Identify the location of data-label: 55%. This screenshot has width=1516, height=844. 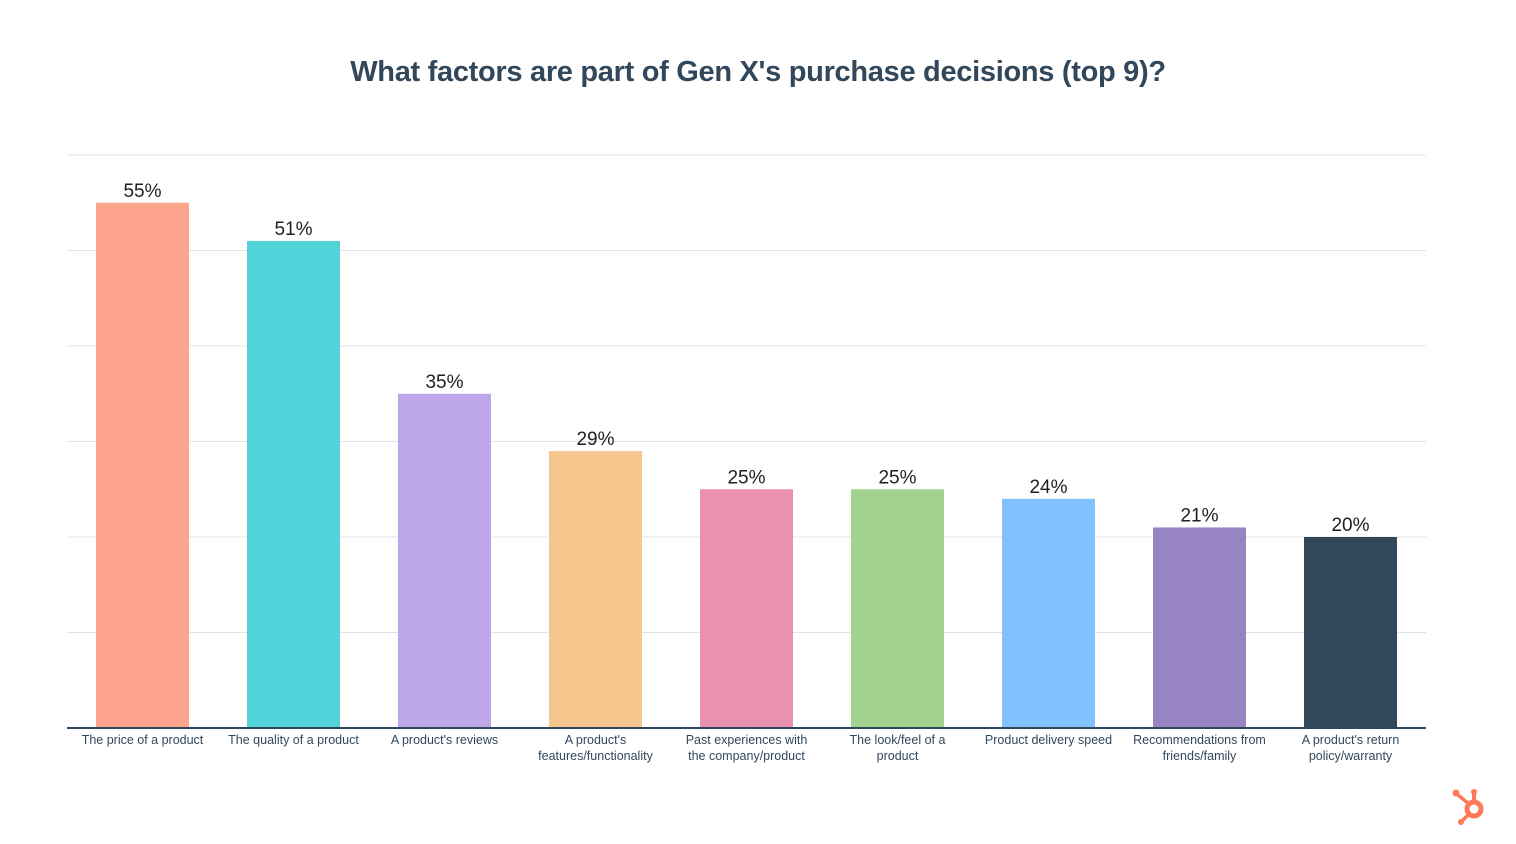
(142, 191).